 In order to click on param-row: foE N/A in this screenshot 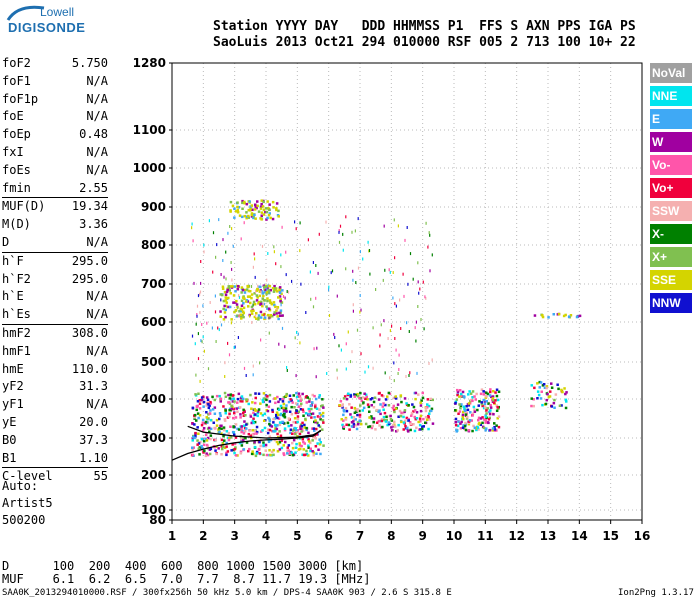, I will do `click(55, 117)`.